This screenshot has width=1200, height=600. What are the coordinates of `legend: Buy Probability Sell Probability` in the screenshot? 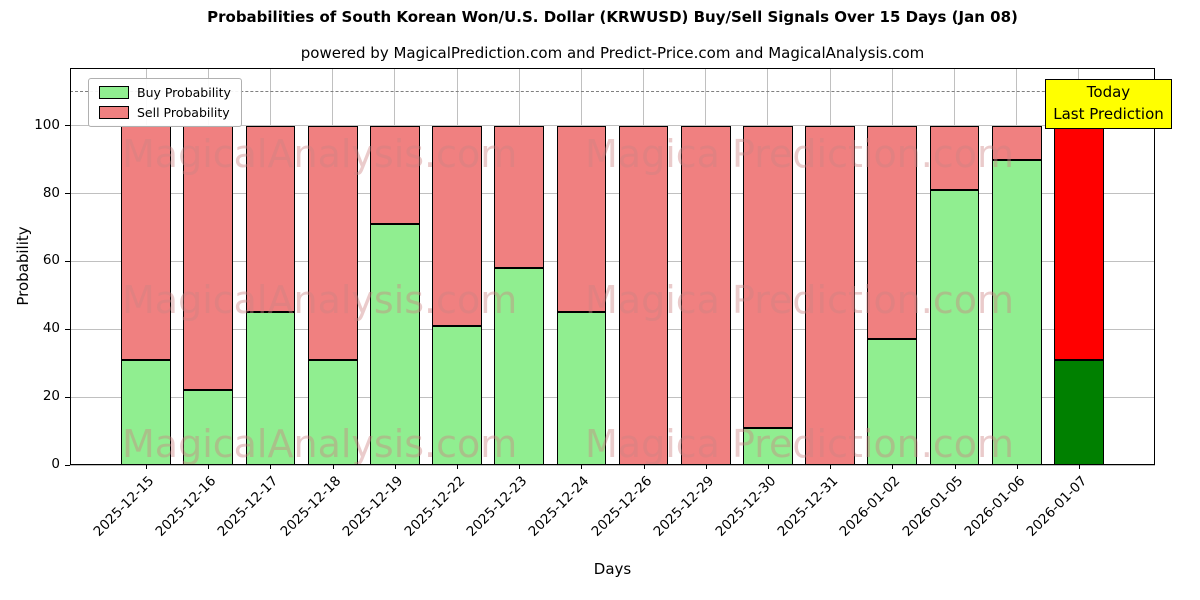 It's located at (165, 102).